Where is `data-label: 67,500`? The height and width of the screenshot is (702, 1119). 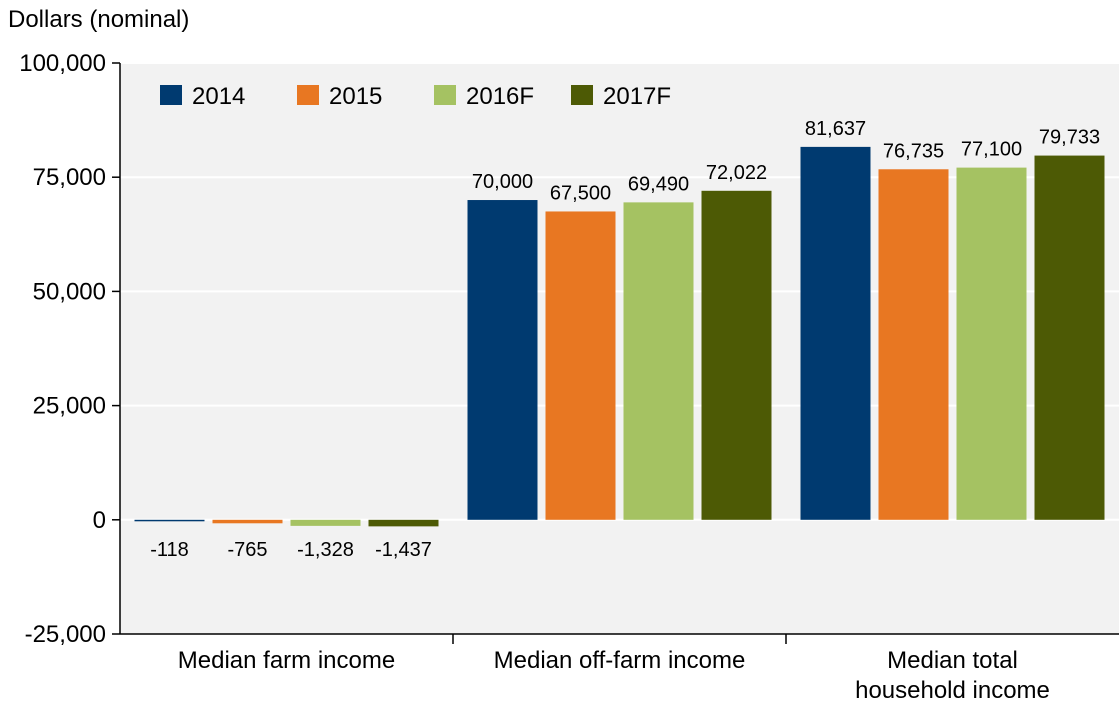 data-label: 67,500 is located at coordinates (580, 193).